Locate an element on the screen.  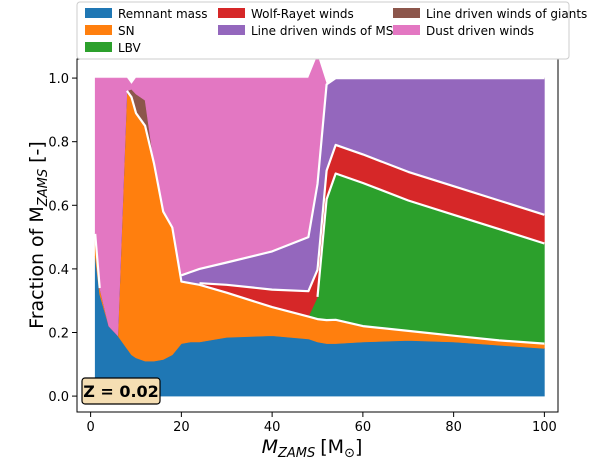
legend-item-line-driven-winds-of-ms: Line driven winds of MS is located at coordinates (305, 31).